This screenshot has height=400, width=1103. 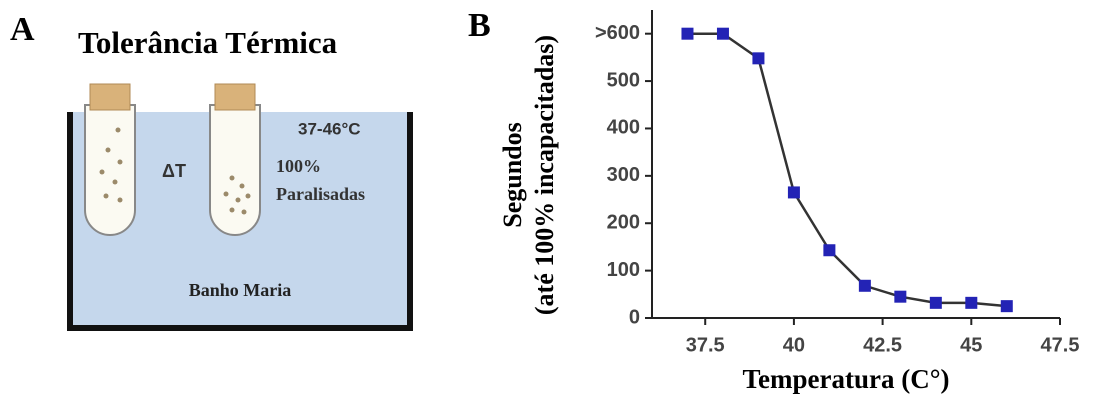 I want to click on panel-label: A, so click(x=22, y=29).